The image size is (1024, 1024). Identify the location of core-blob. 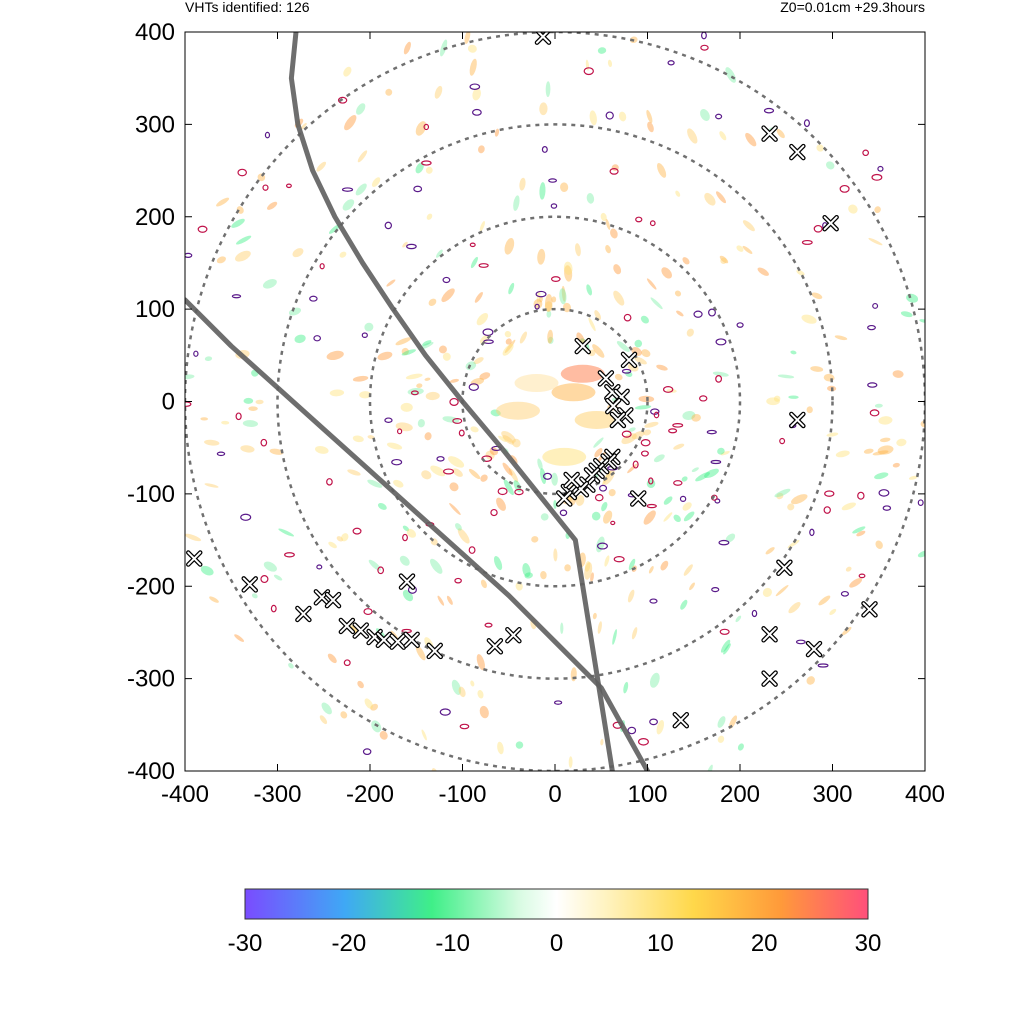
(573, 392).